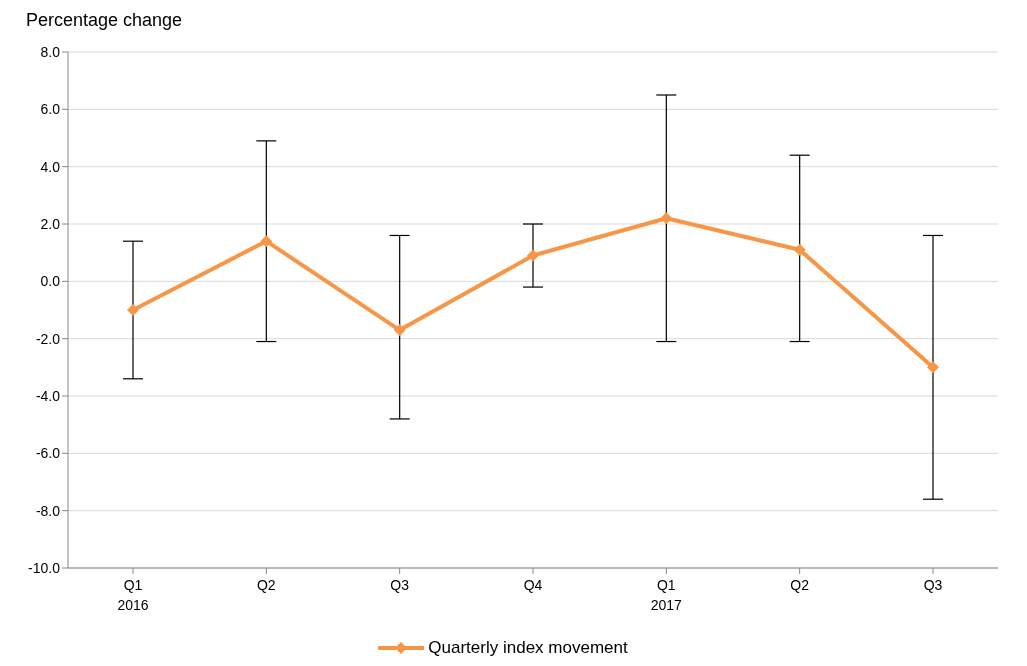 Image resolution: width=1027 pixels, height=666 pixels. Describe the element at coordinates (48, 510) in the screenshot. I see `y-tick-label: -8.0` at that location.